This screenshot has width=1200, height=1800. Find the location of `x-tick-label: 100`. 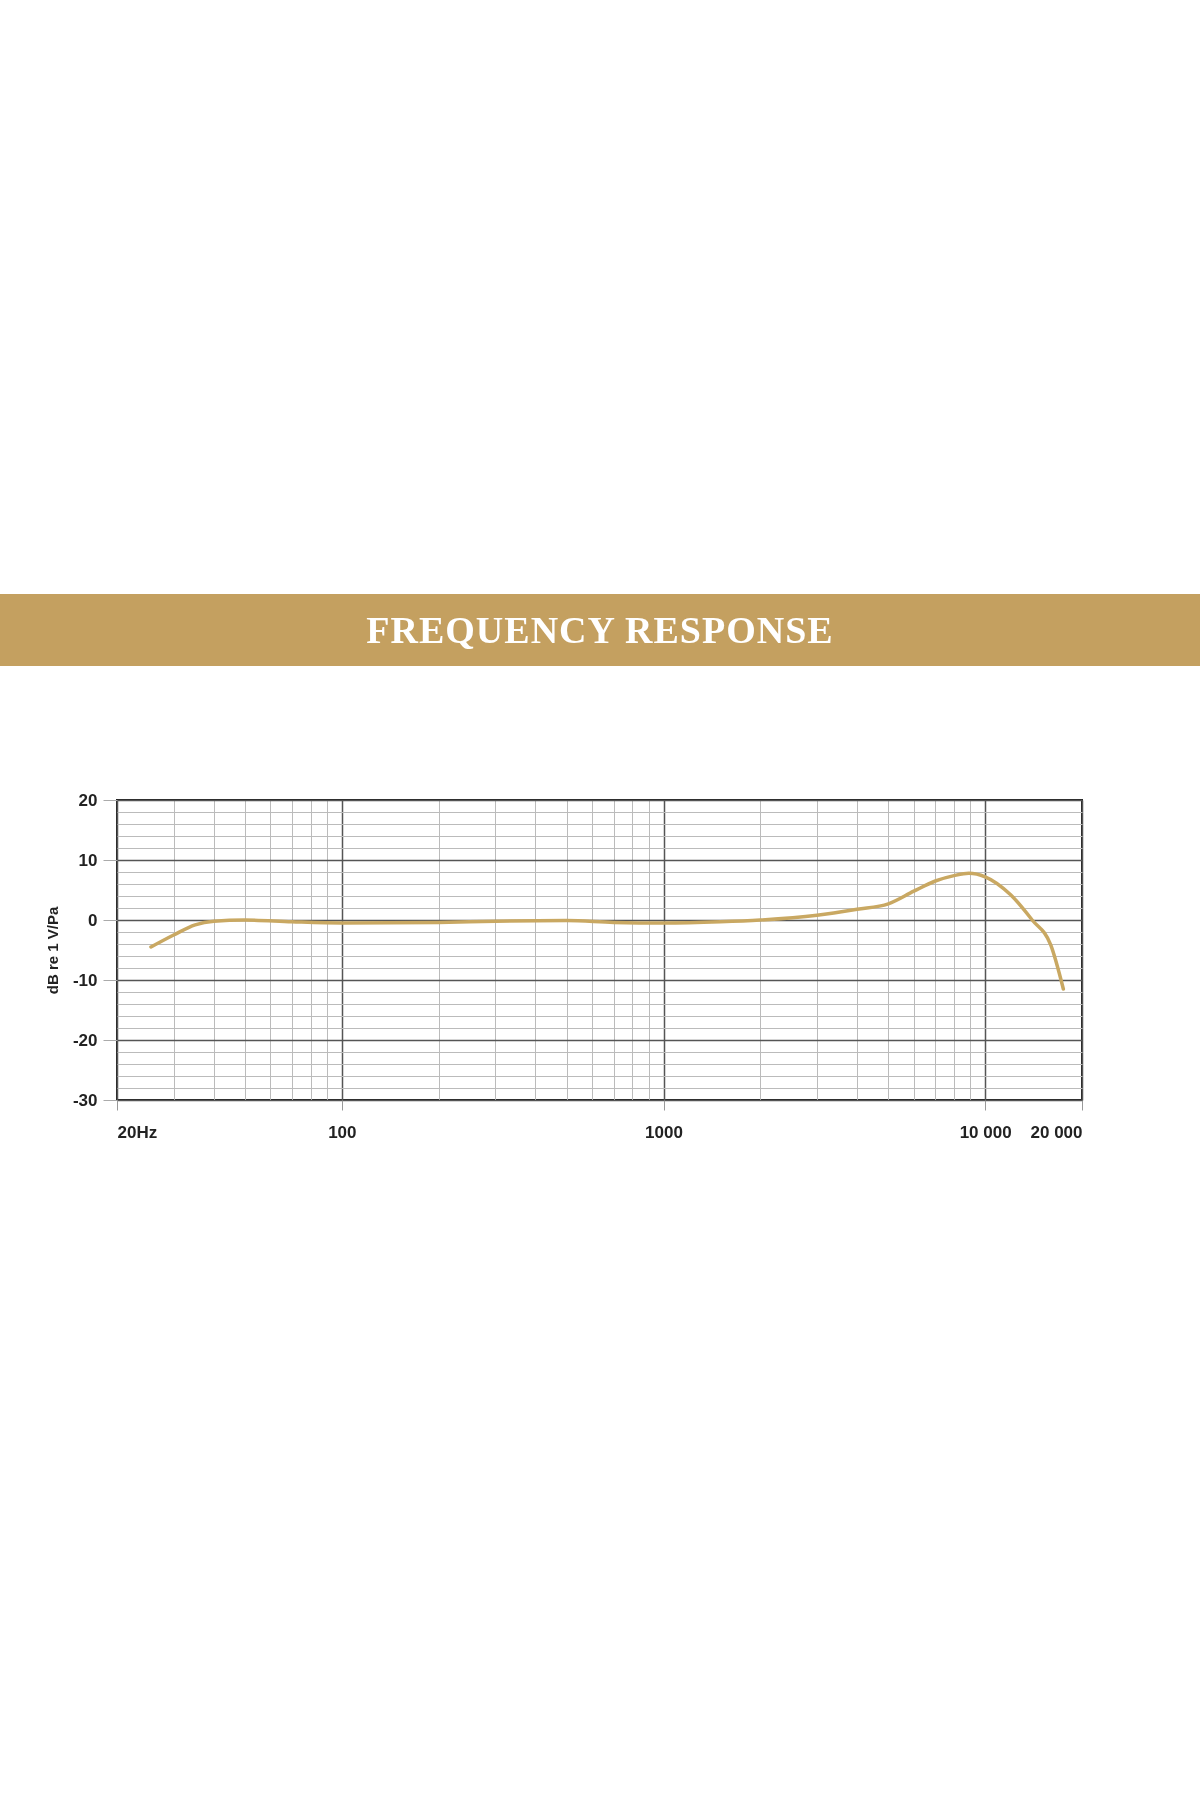

x-tick-label: 100 is located at coordinates (342, 1132).